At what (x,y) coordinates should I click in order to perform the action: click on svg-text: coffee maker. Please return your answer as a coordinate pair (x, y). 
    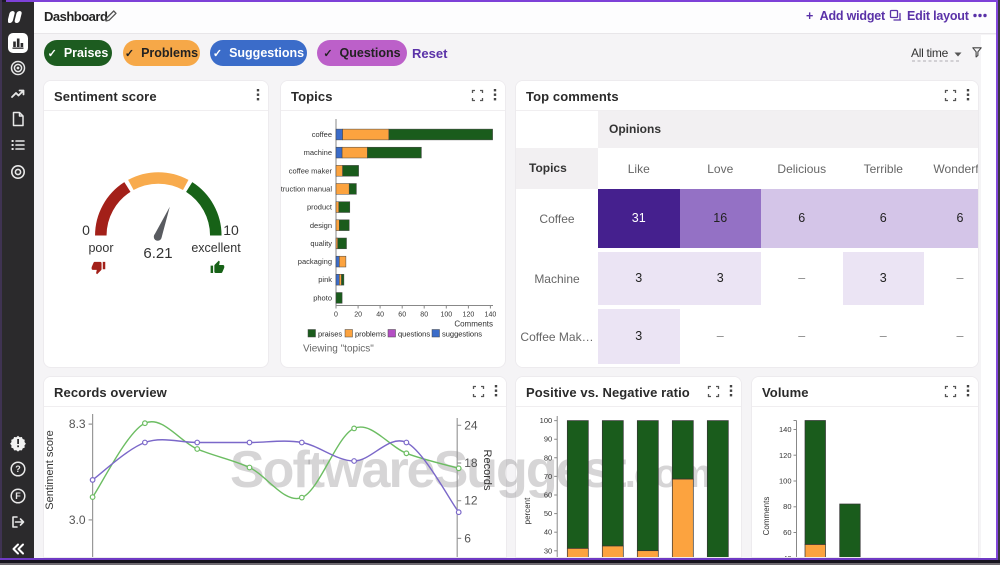
    Looking at the image, I should click on (311, 170).